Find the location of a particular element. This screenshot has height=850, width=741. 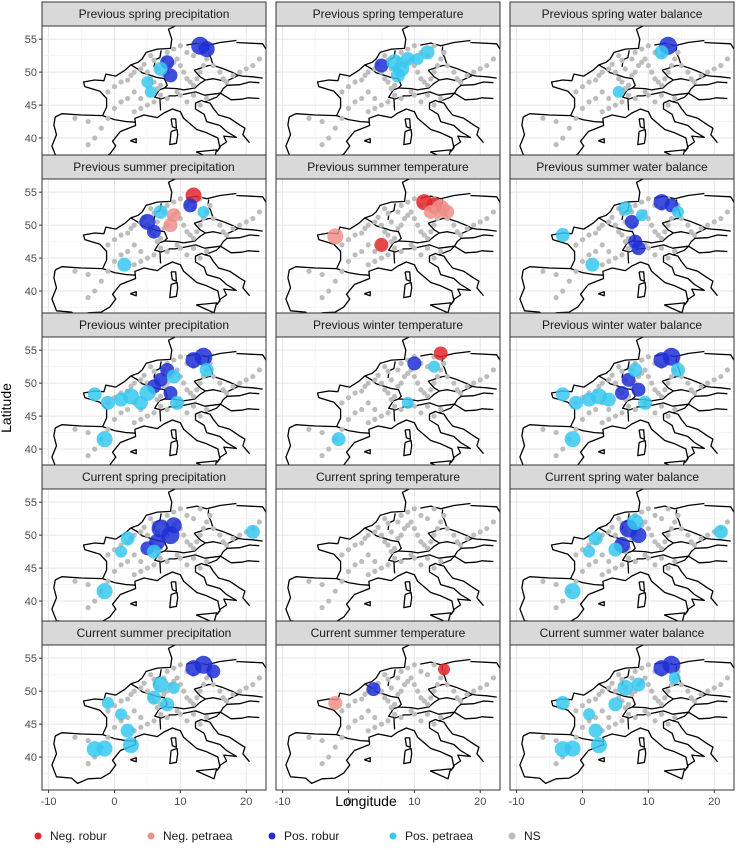

map-panel: Previous winter precipitation 40 45 50 55 is located at coordinates (146, 397).